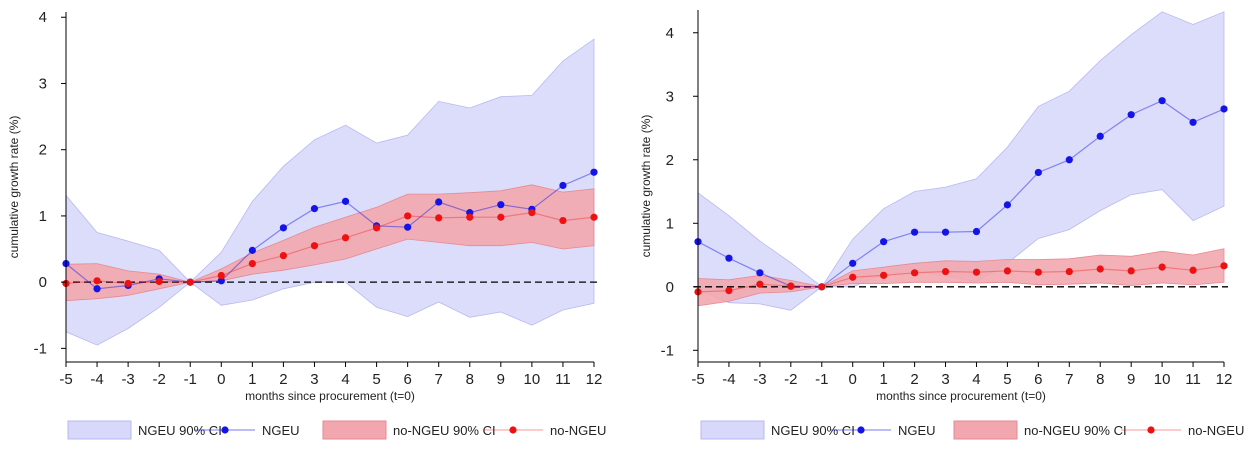  What do you see at coordinates (1151, 430) in the screenshot?
I see `legend-nongeu-point-swatch` at bounding box center [1151, 430].